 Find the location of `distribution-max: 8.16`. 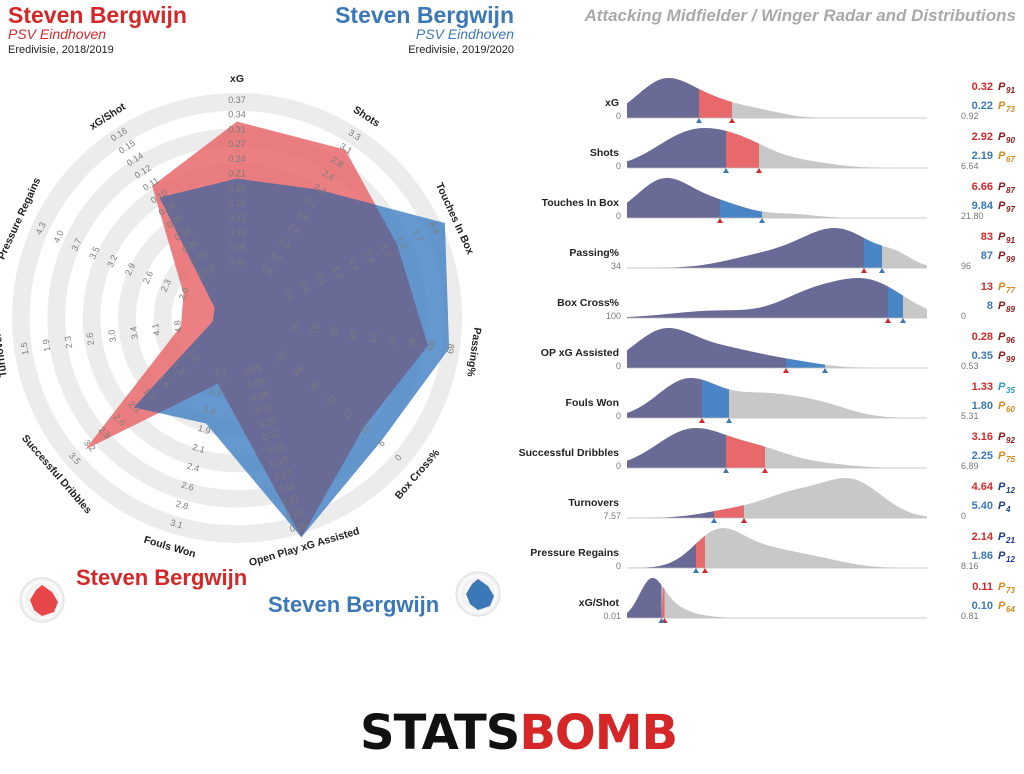

distribution-max: 8.16 is located at coordinates (970, 566).